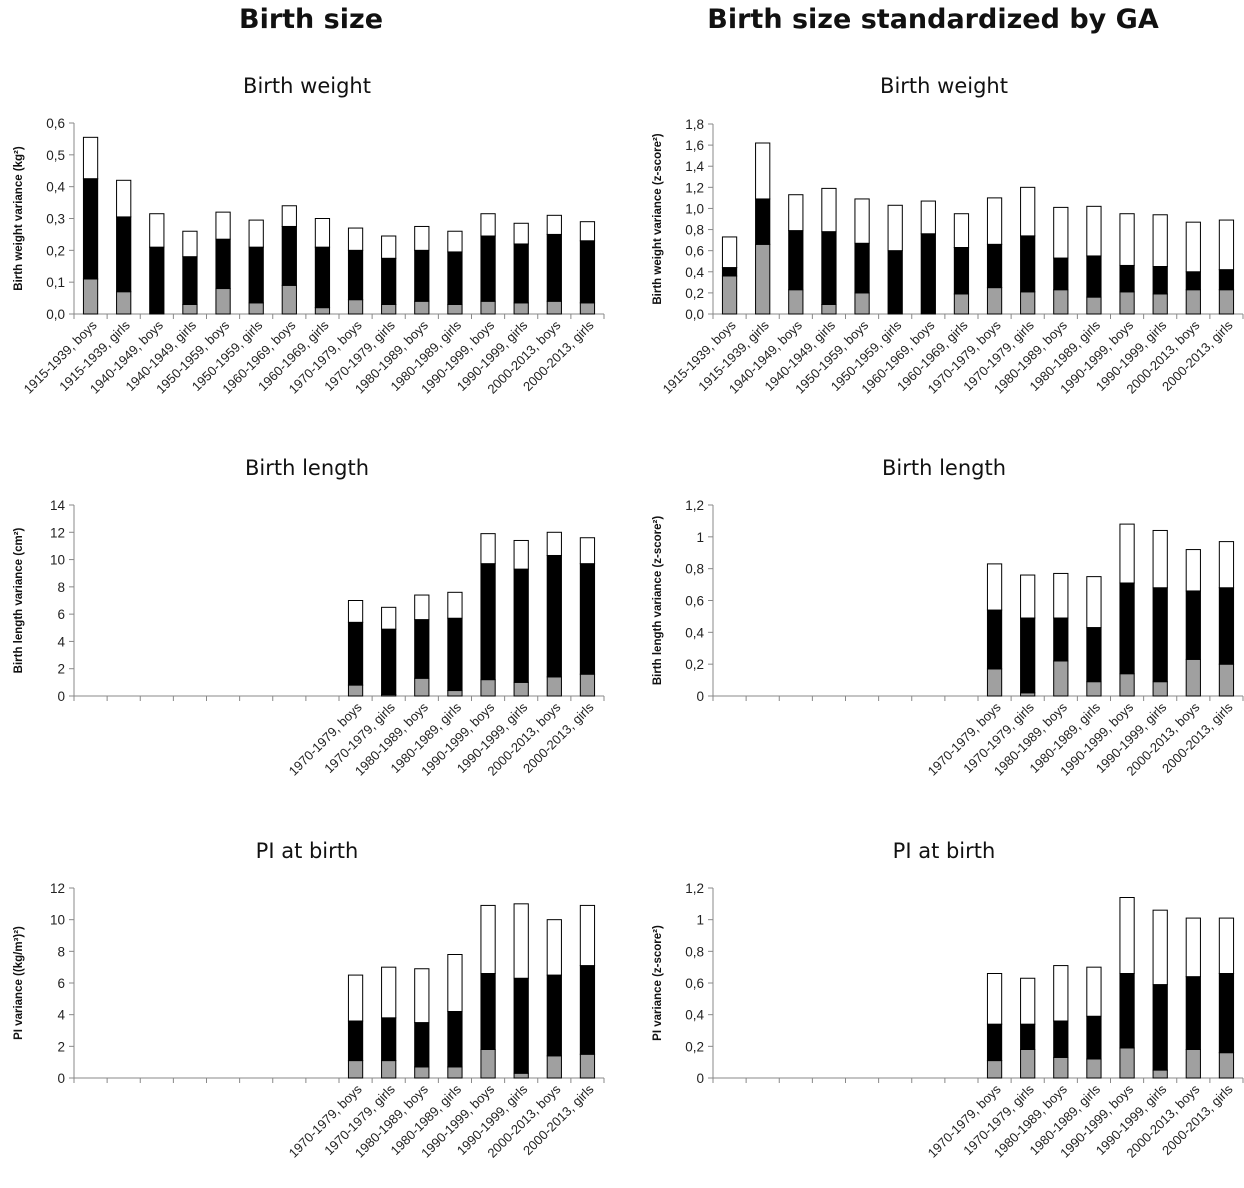  Describe the element at coordinates (700, 1078) in the screenshot. I see `y-tick-label: 0` at that location.